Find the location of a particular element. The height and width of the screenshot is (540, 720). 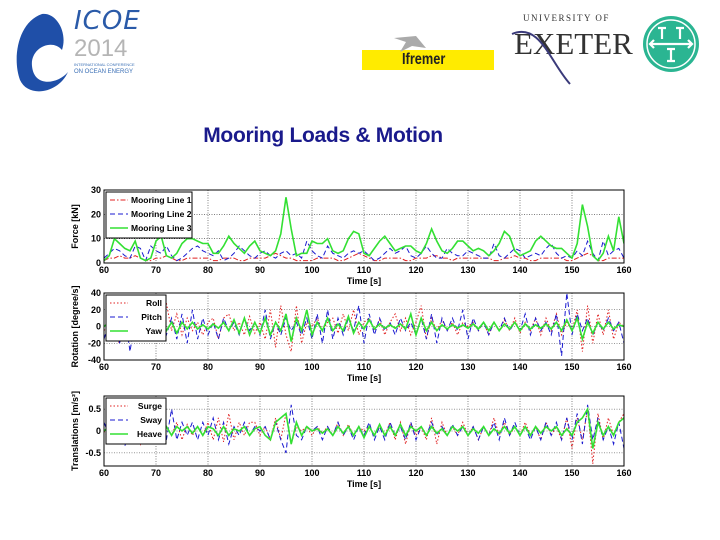

legend-label: Yaw is located at coordinates (153, 331).